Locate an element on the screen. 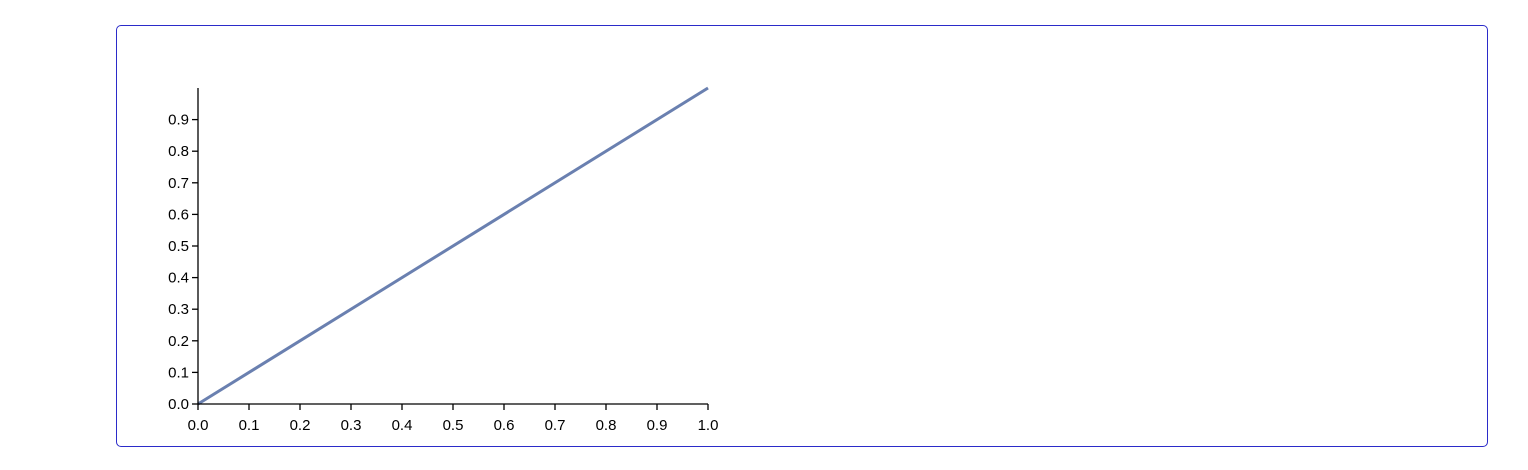 The image size is (1528, 470). y-tick-label: 0.8 is located at coordinates (178, 151).